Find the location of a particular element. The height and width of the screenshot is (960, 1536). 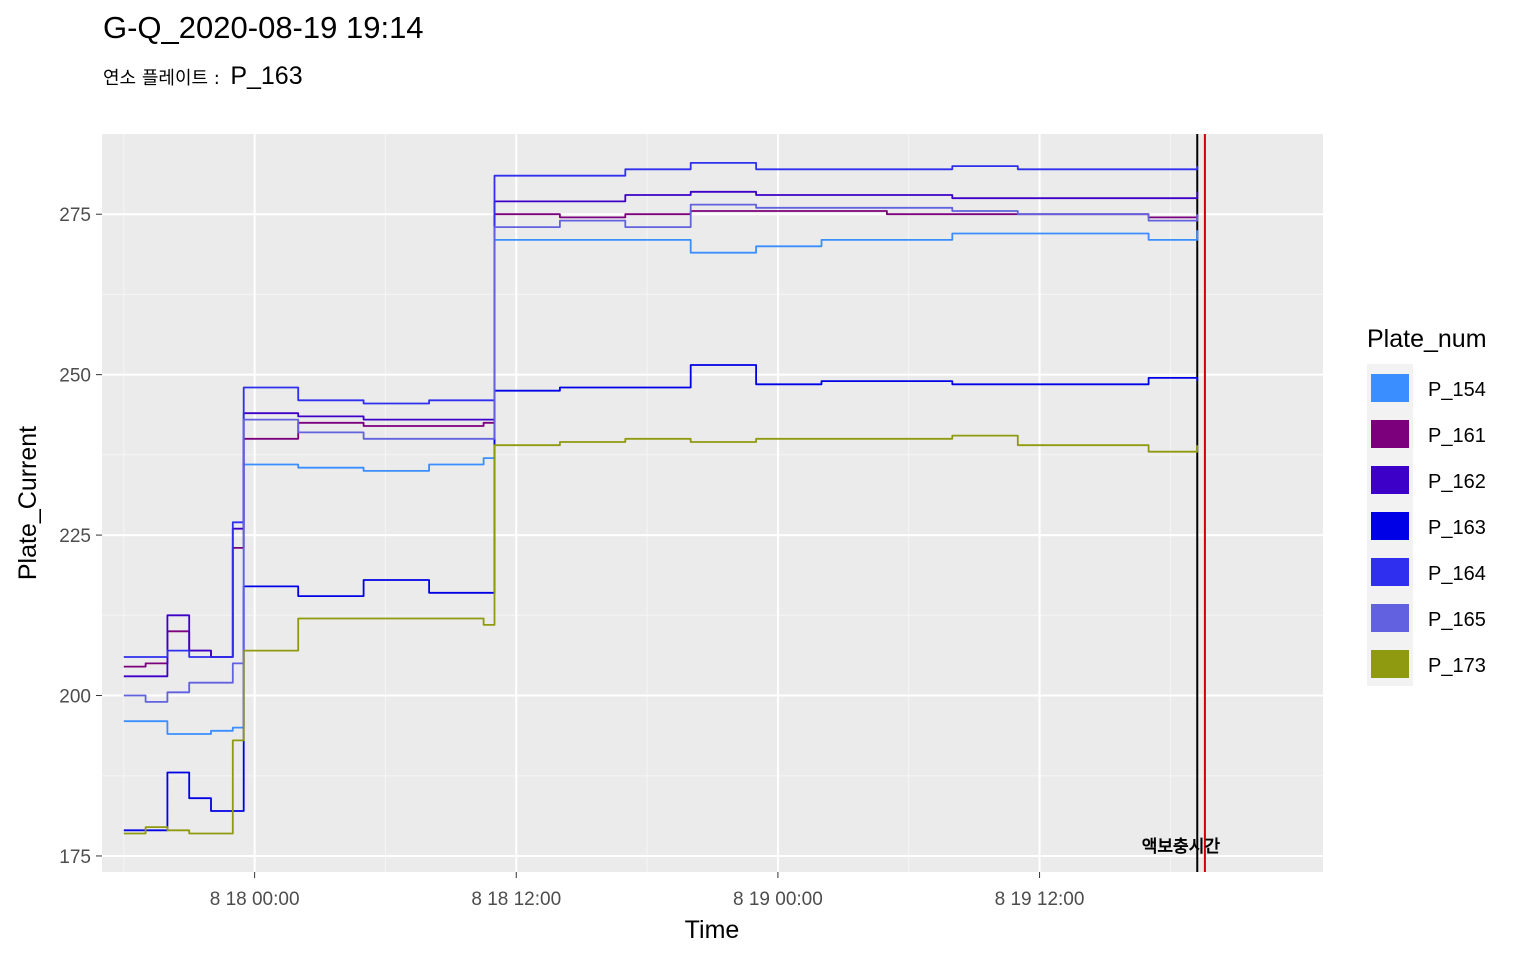

subtitle-value: P_163 is located at coordinates (266, 76).